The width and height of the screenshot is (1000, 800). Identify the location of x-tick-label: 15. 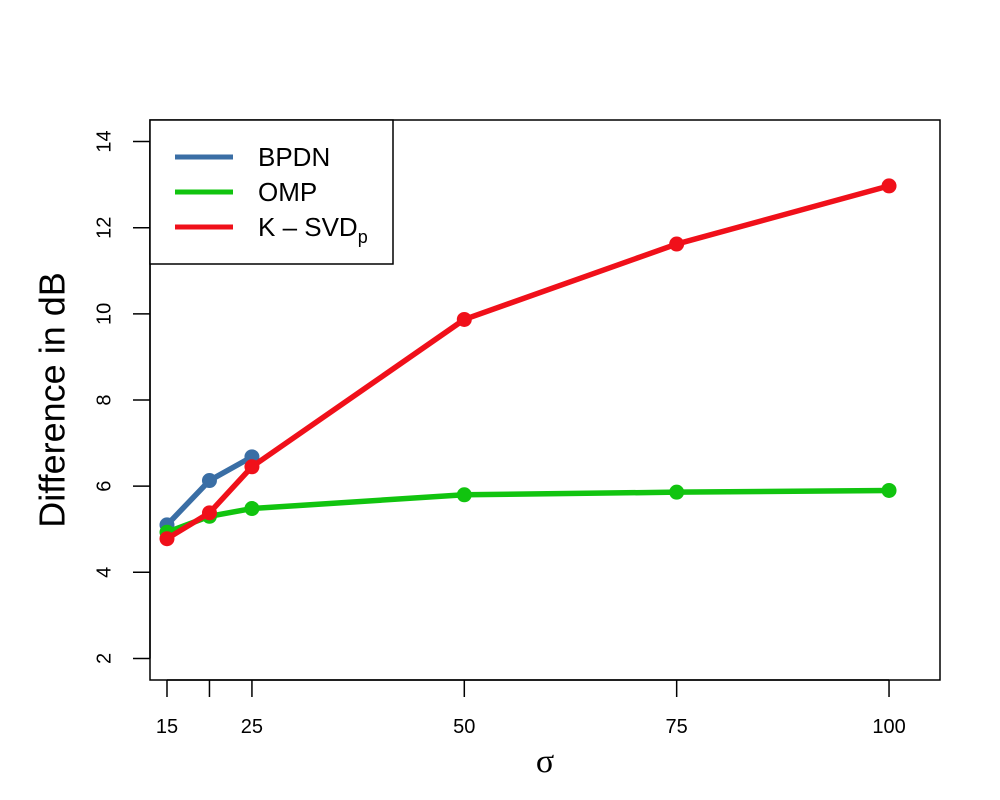
(167, 727).